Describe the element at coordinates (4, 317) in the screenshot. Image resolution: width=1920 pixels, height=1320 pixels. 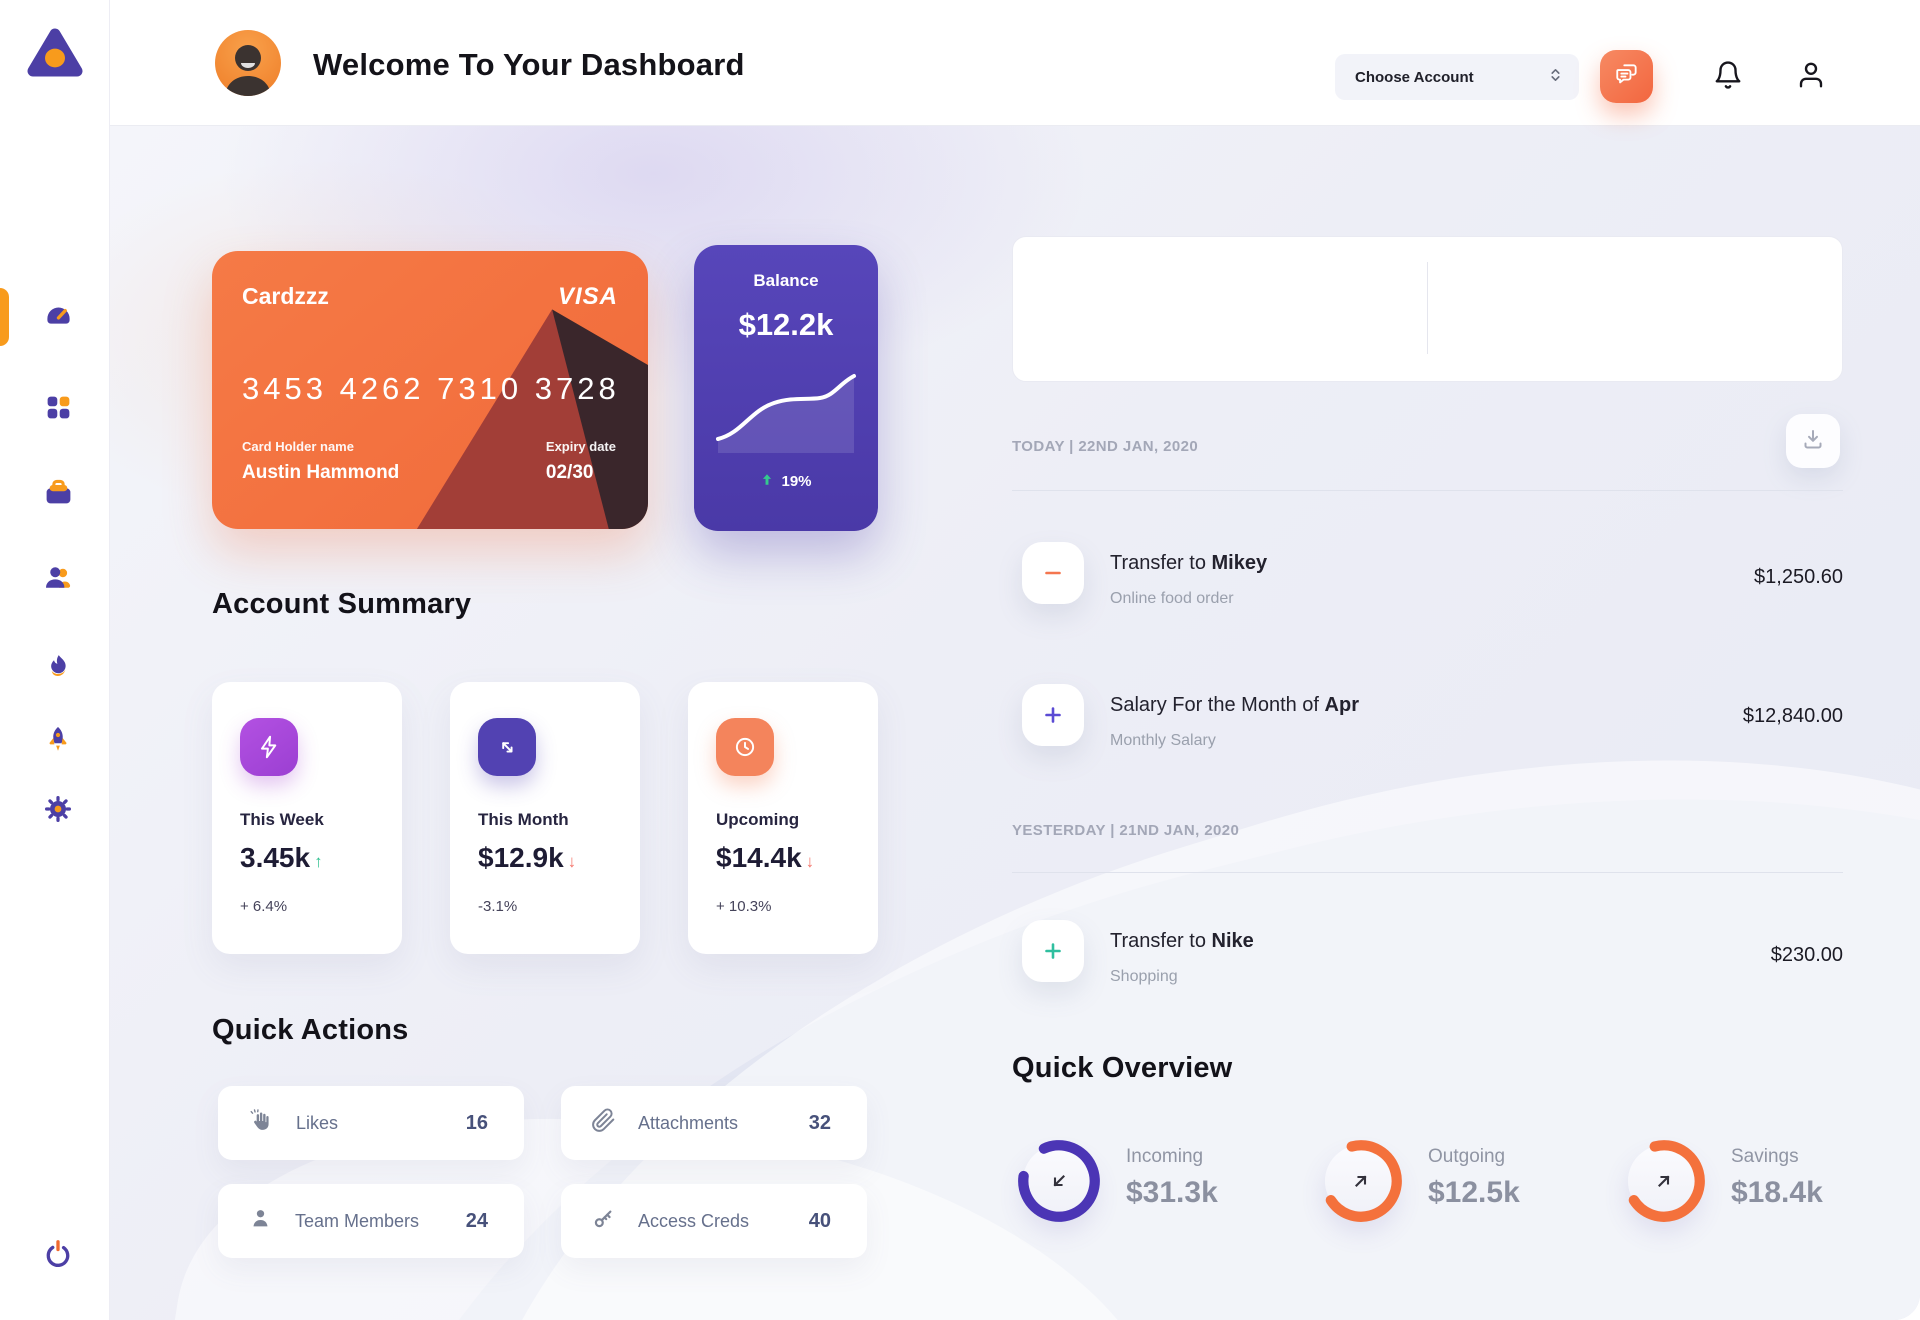
I see `active-nav-indicator` at that location.